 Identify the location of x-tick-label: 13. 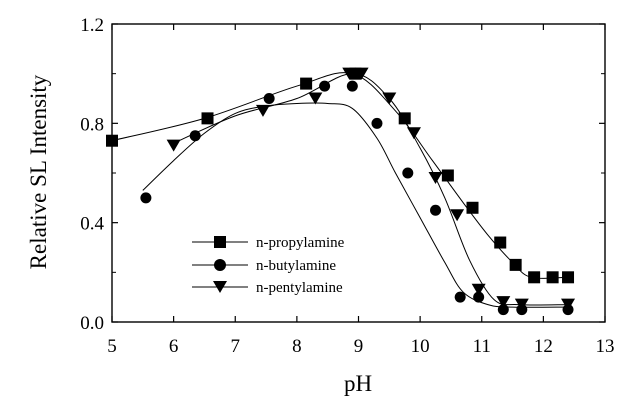
(605, 346).